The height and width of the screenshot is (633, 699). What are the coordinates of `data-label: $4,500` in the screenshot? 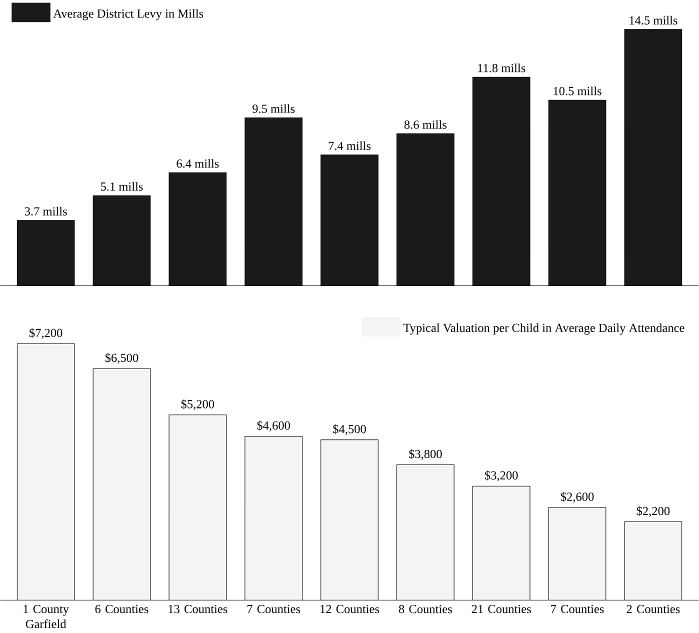 It's located at (349, 430).